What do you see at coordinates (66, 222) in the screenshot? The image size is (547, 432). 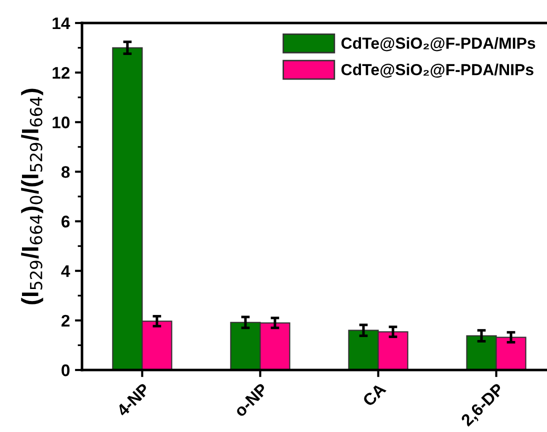 I see `y-tick-label: 6` at bounding box center [66, 222].